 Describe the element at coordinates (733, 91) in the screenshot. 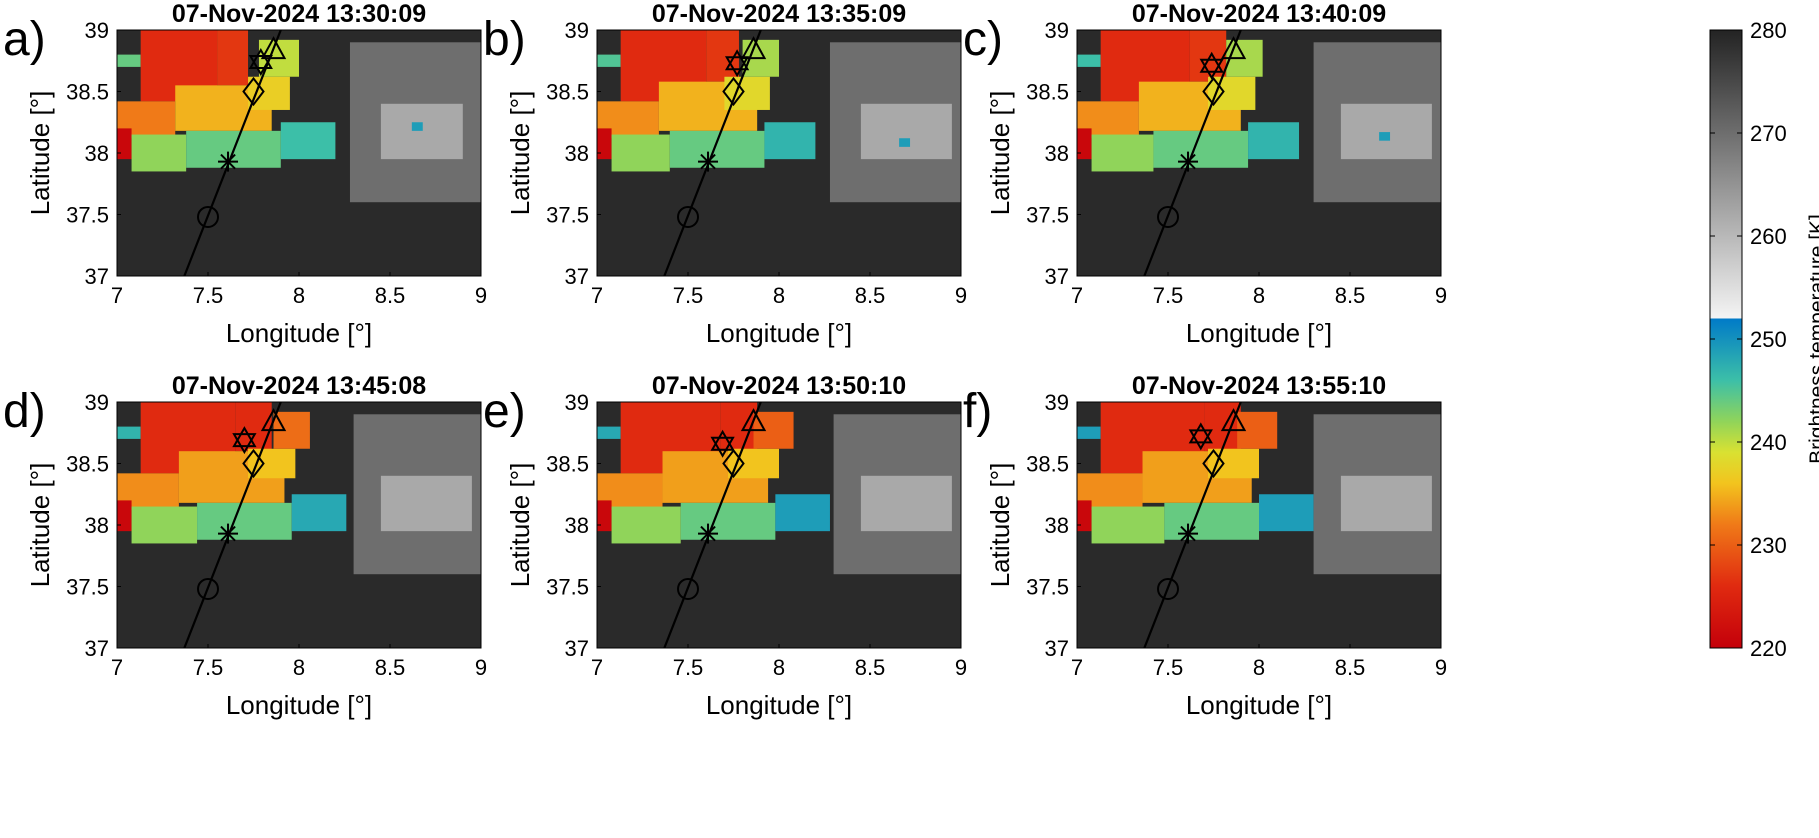

I see `diamond-marker` at that location.